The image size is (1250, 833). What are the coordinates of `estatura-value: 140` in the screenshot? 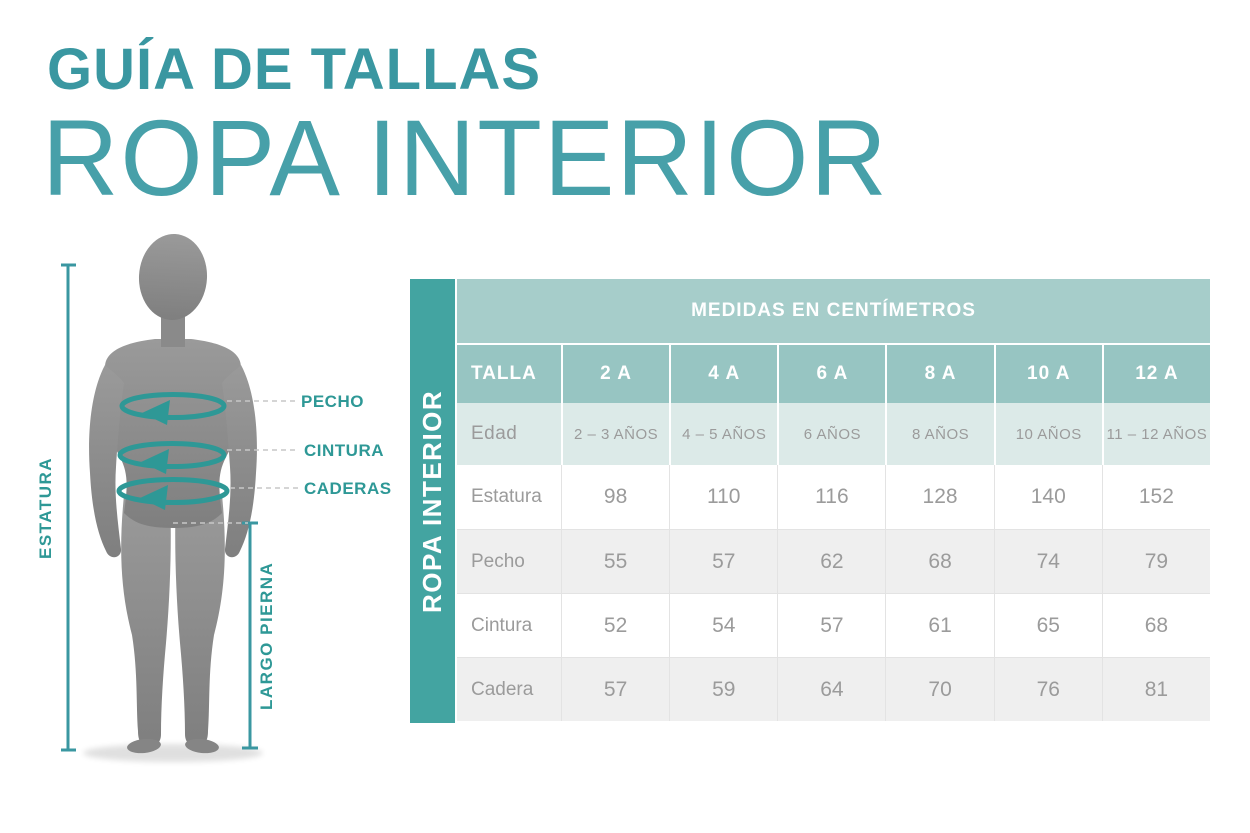 It's located at (1047, 497).